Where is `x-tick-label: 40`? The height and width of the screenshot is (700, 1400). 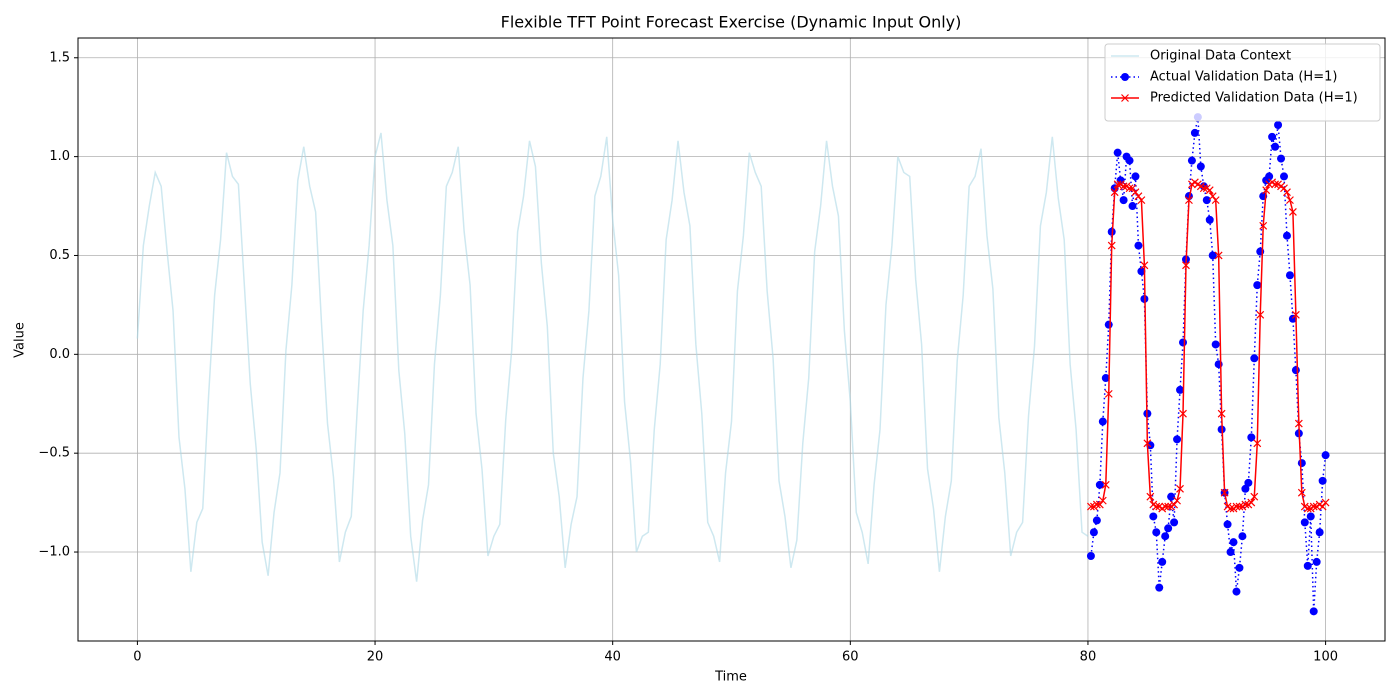
x-tick-label: 40 is located at coordinates (612, 657).